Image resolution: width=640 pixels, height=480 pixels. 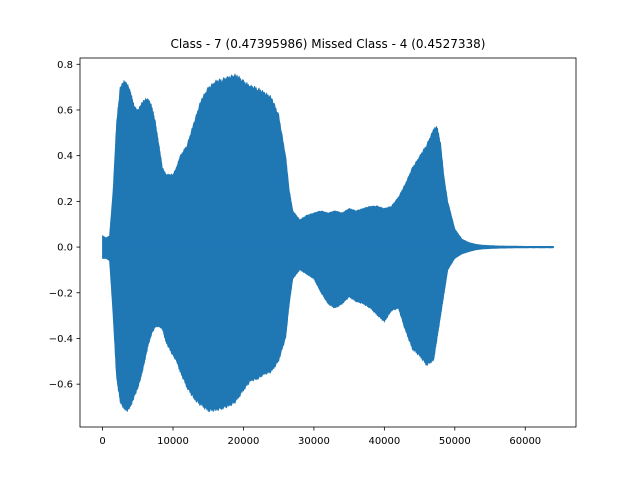 What do you see at coordinates (384, 441) in the screenshot?
I see `x-tick-label: 40000` at bounding box center [384, 441].